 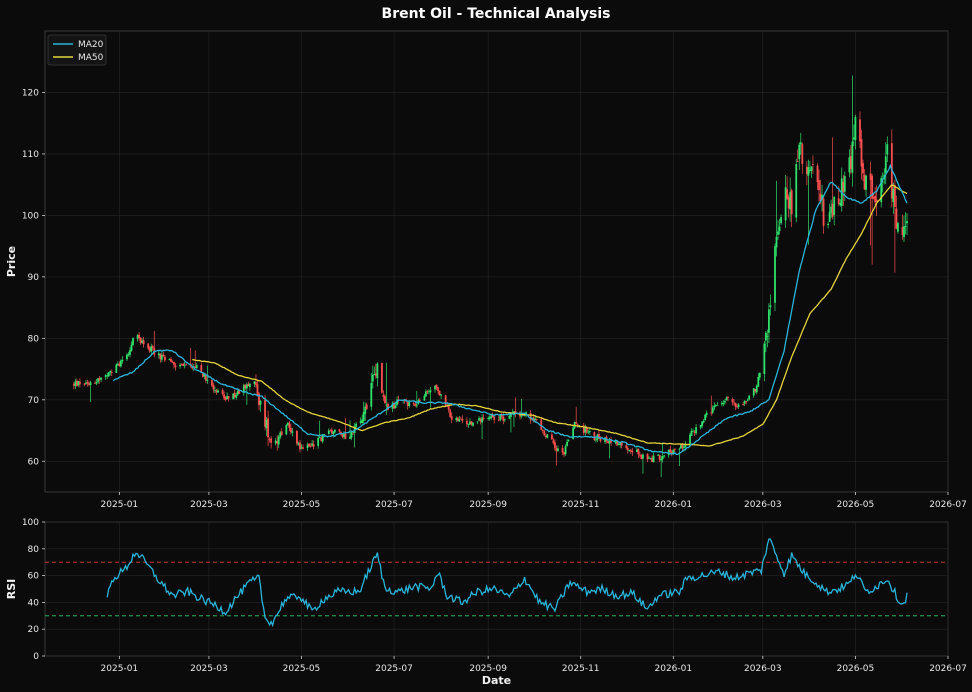 I want to click on price-y-tick-label: 80, so click(x=34, y=339).